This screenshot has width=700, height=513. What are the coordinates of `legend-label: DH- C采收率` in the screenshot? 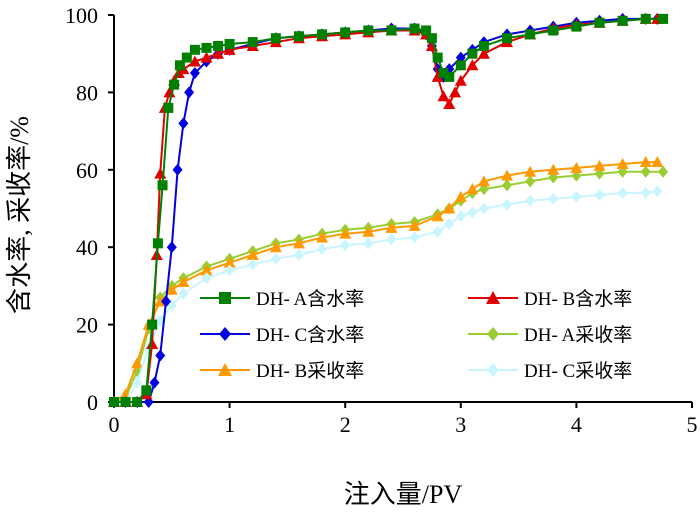 It's located at (578, 371).